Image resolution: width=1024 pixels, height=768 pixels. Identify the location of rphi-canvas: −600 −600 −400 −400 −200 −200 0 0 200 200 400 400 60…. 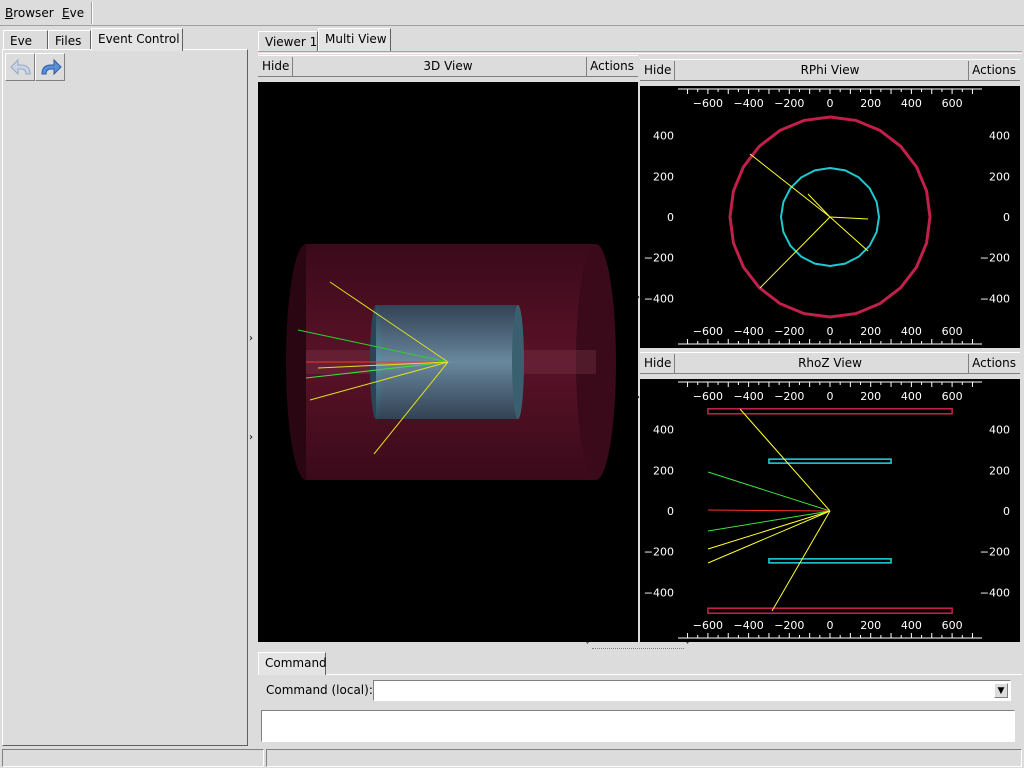
(830, 217).